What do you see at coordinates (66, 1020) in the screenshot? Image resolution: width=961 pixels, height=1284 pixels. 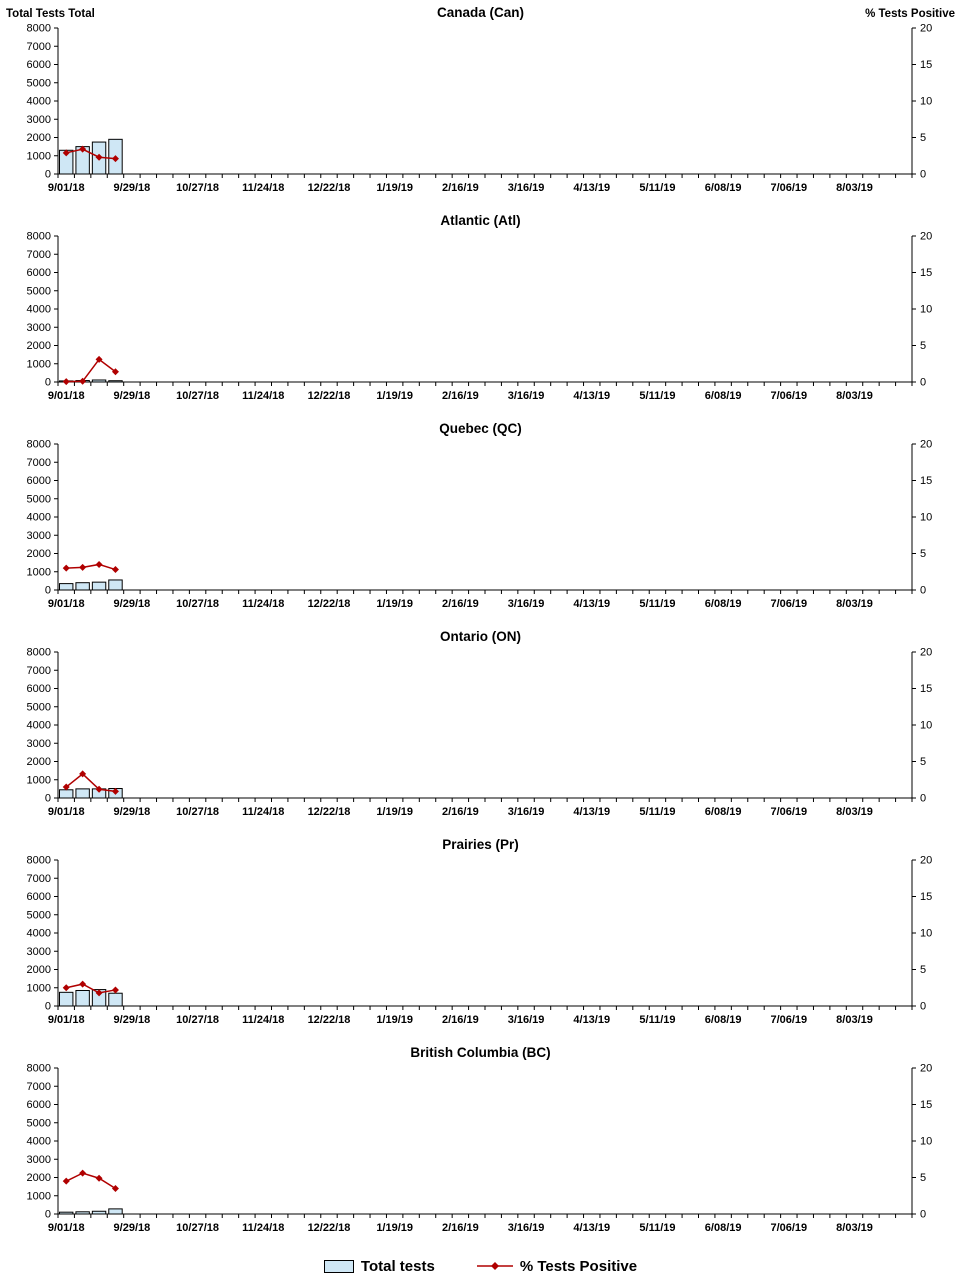 I see `x-tick-label: 9/01/18` at bounding box center [66, 1020].